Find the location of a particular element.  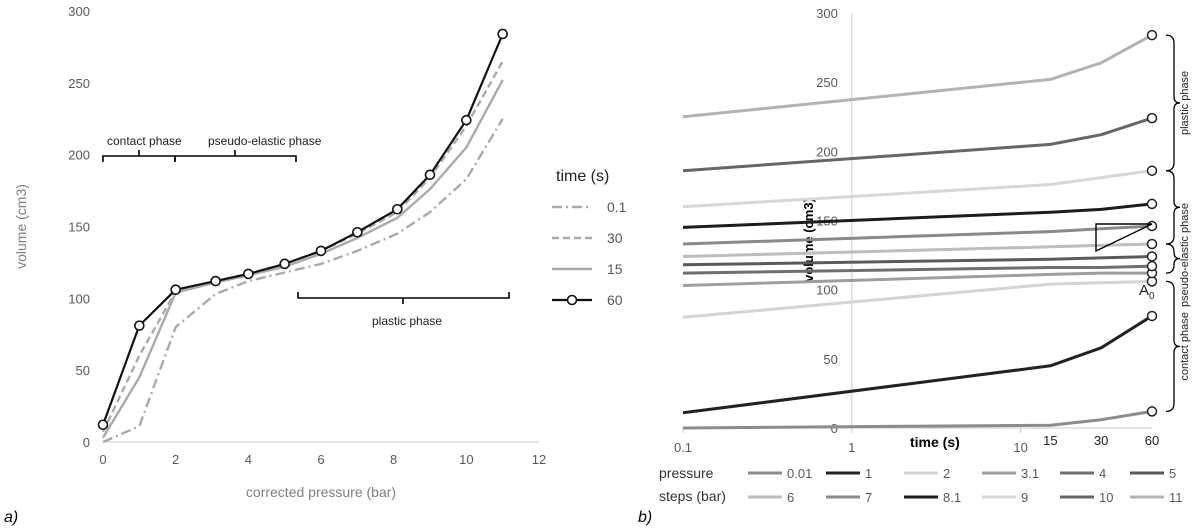

legend-entry-label: 3.1 is located at coordinates (1030, 473).